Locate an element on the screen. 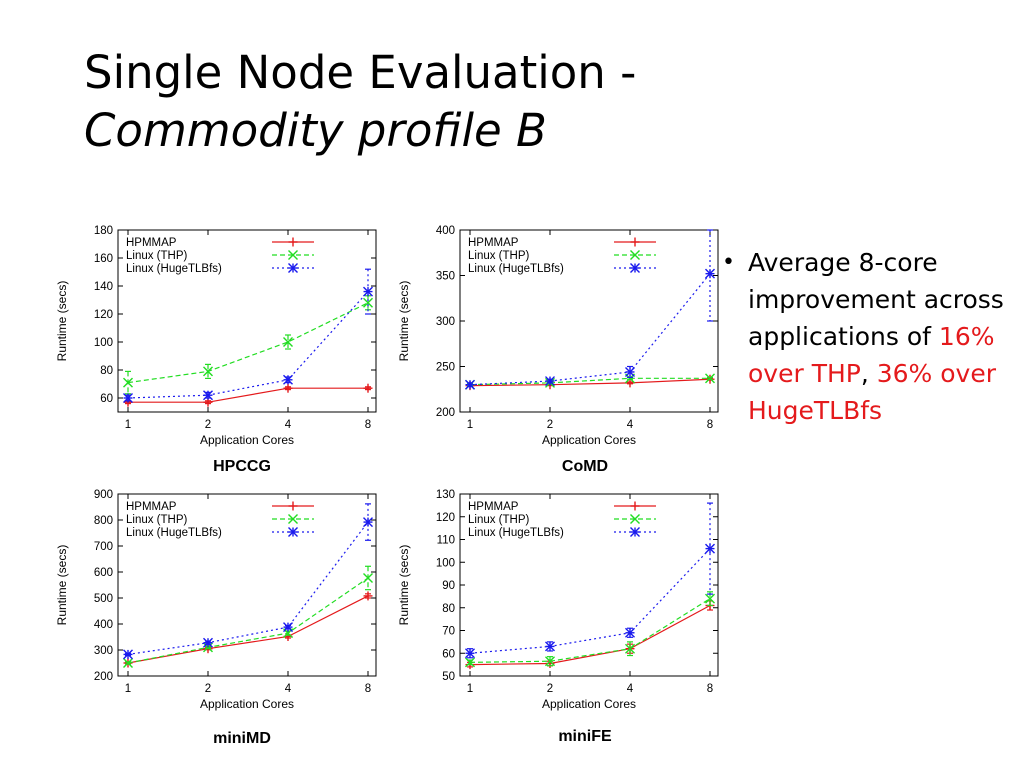  plot-frame is located at coordinates (247, 585).